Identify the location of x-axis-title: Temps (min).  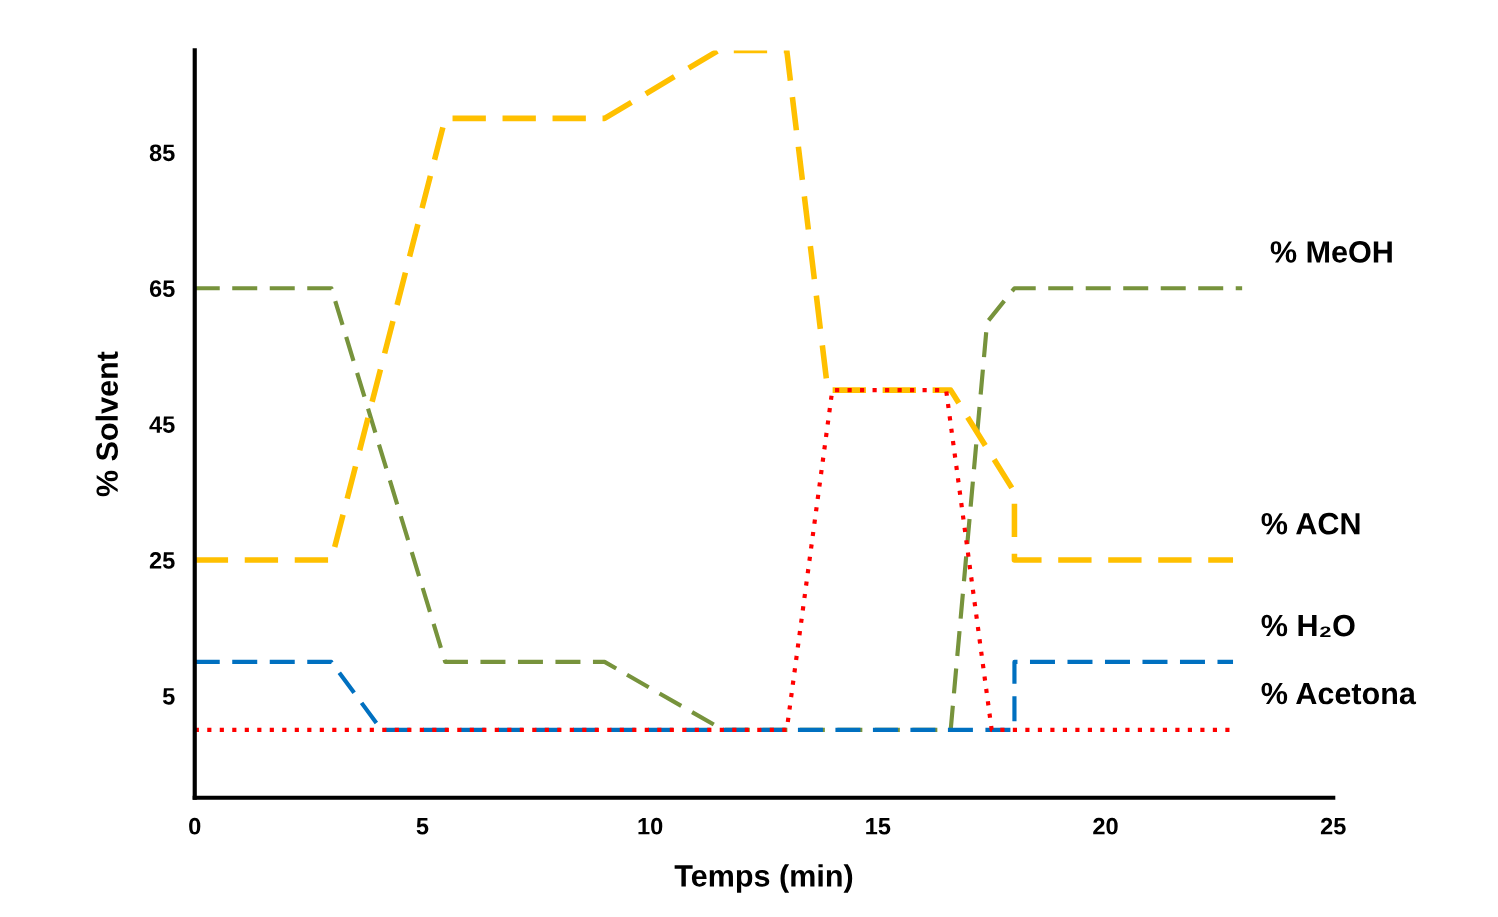
(763, 878).